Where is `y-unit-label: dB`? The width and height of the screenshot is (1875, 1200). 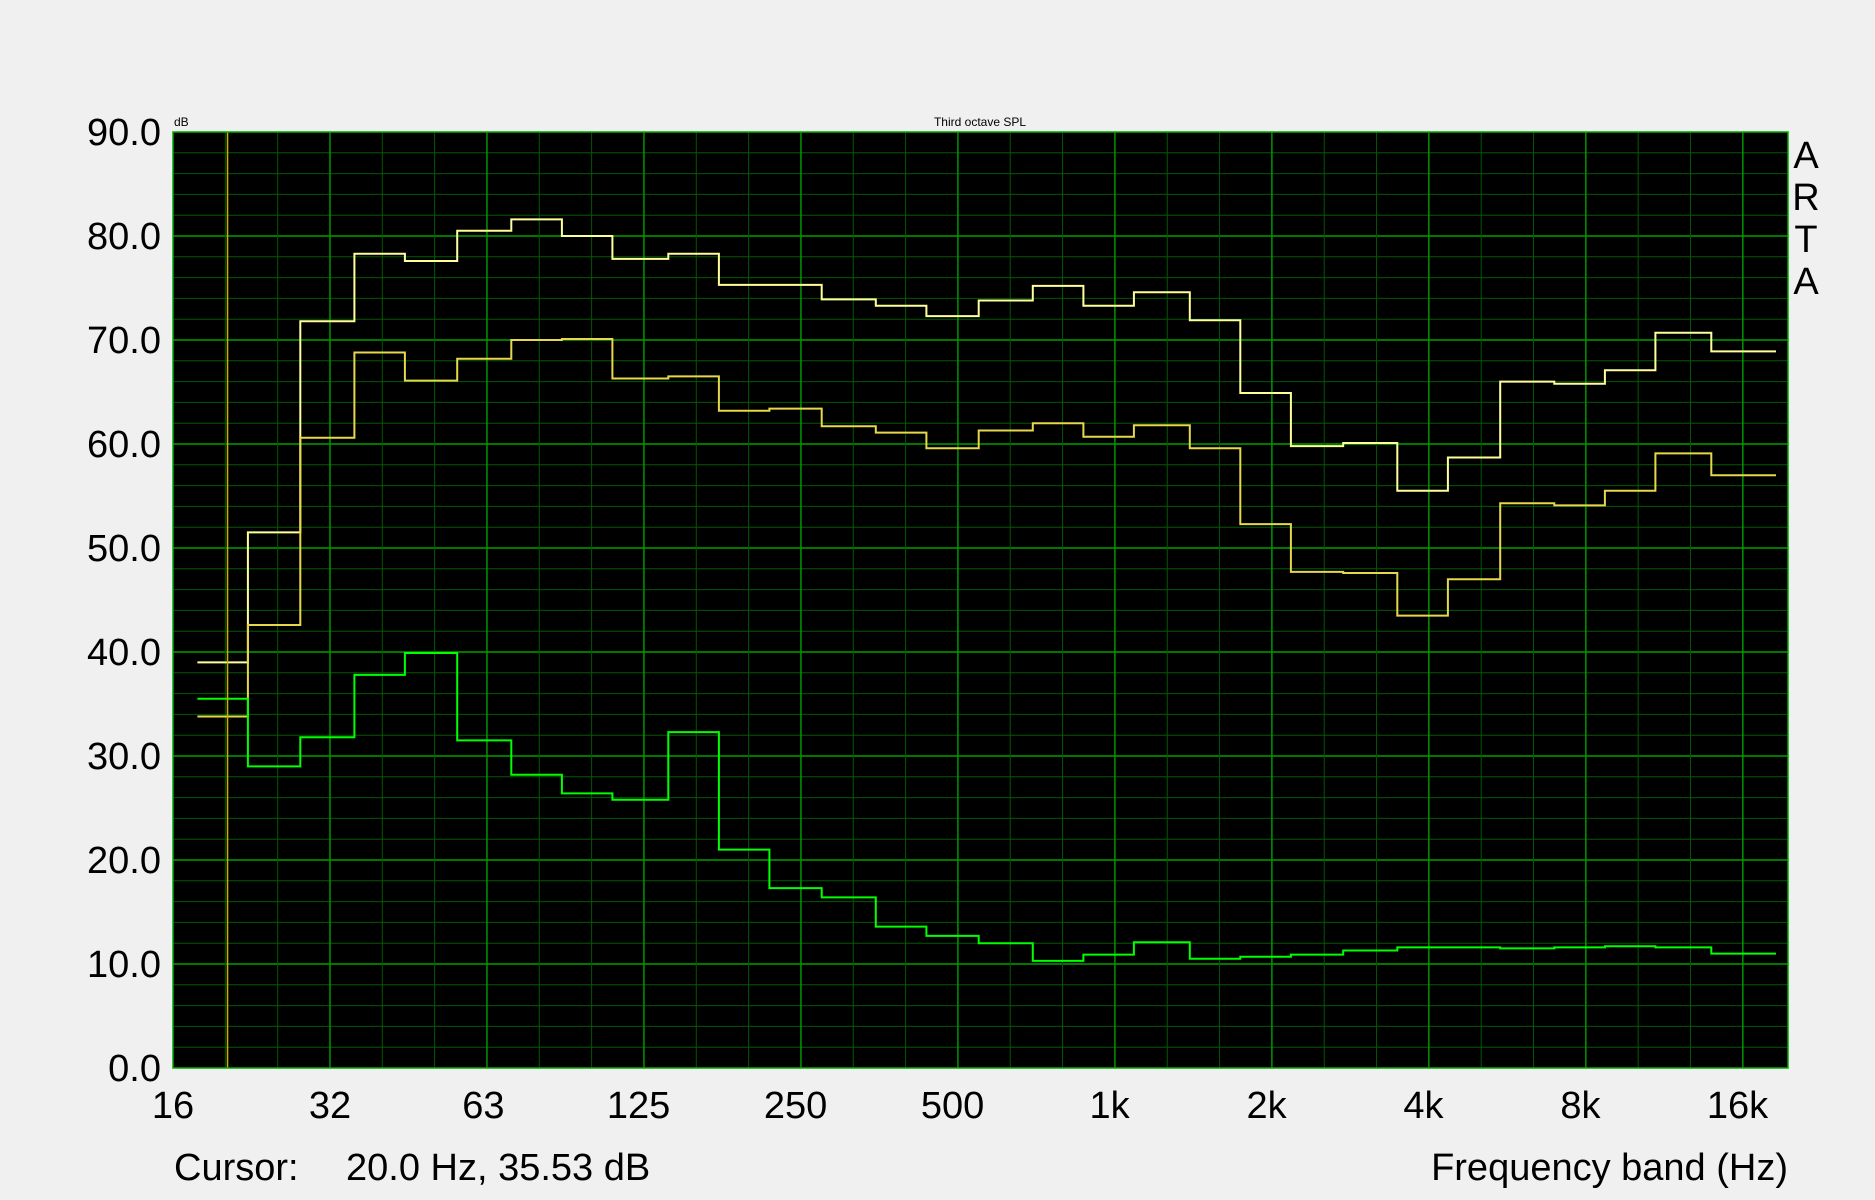
y-unit-label: dB is located at coordinates (181, 122).